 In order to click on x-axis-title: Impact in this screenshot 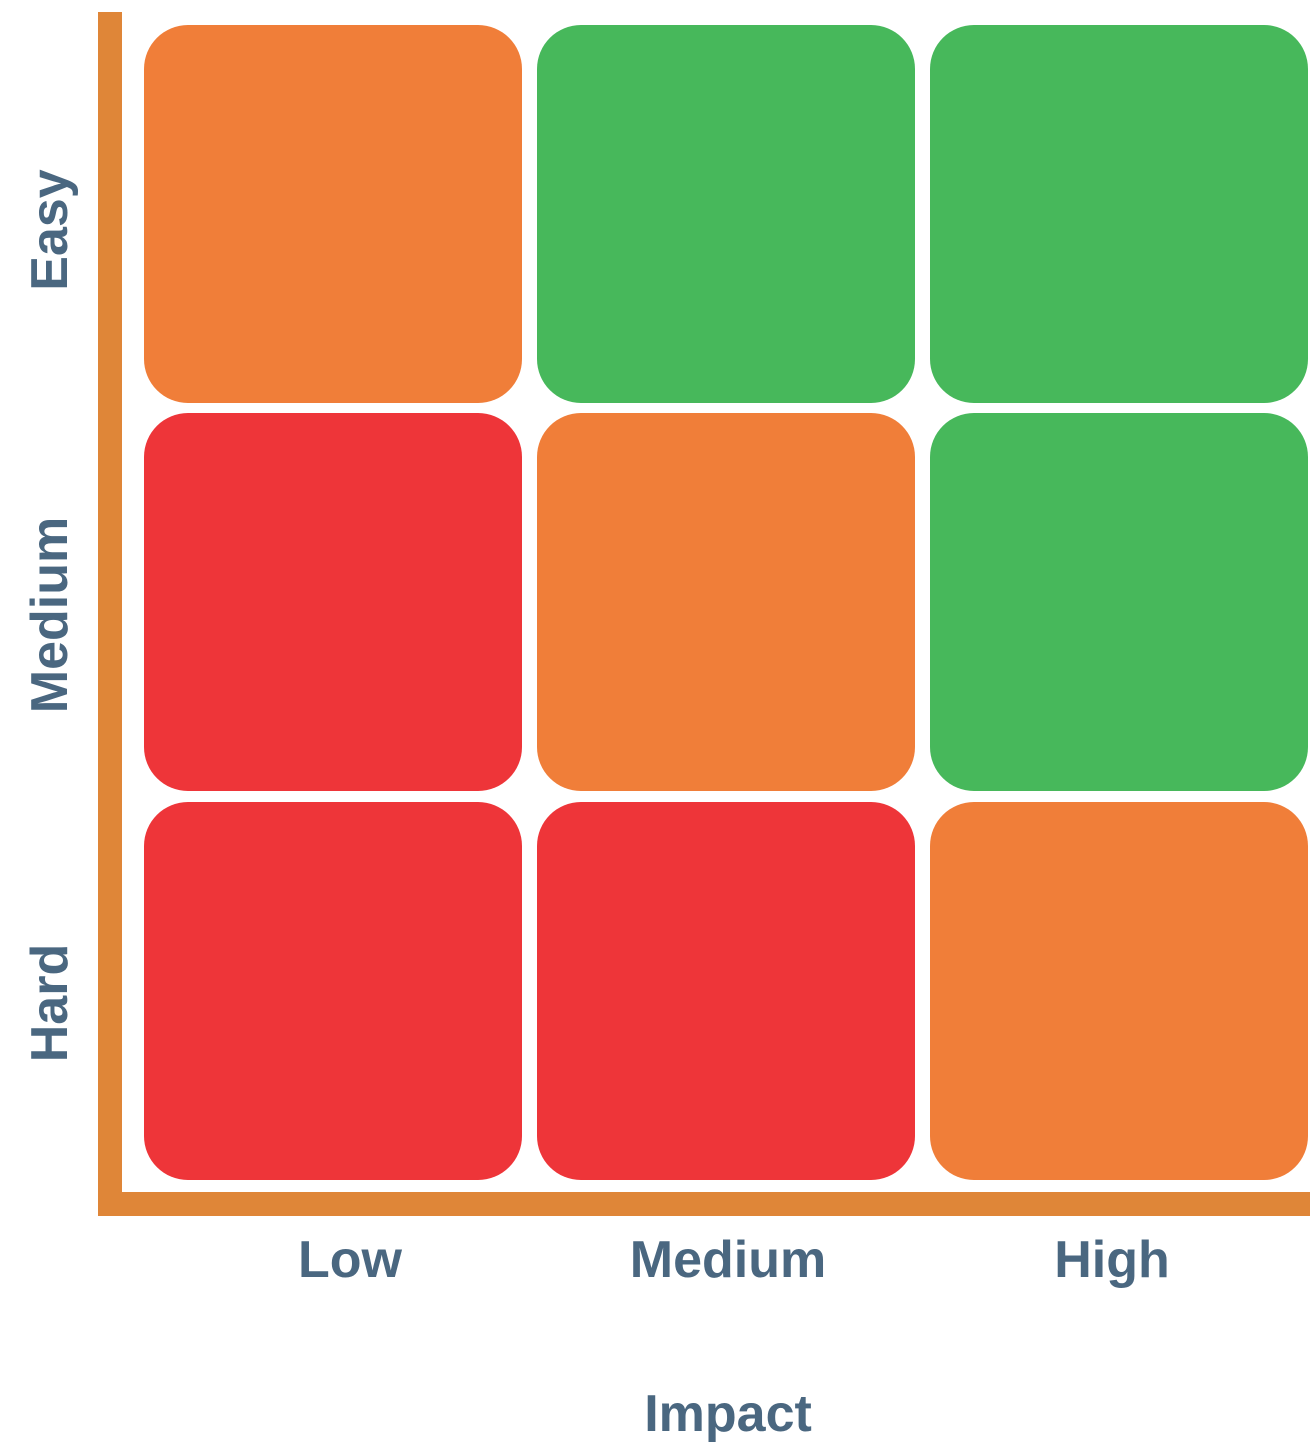, I will do `click(728, 1414)`.